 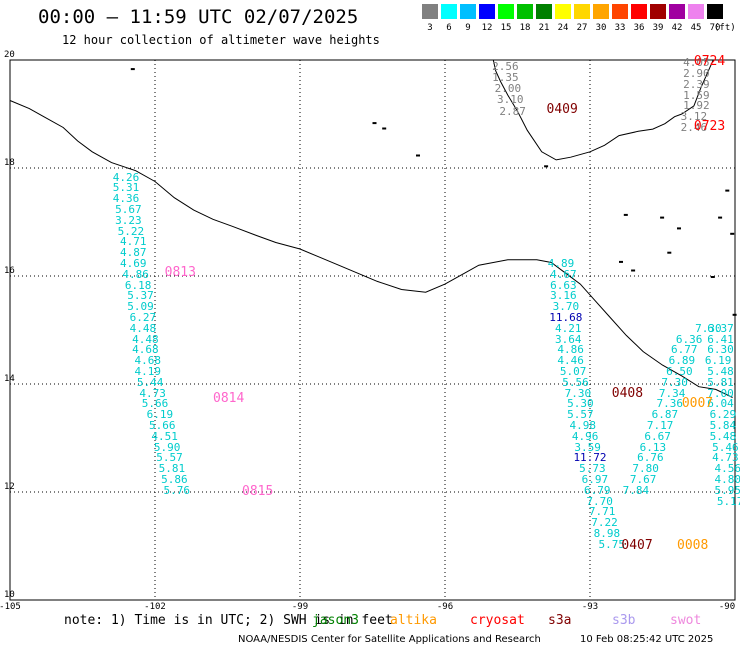 What do you see at coordinates (487, 28) in the screenshot?
I see `legend-level-label: 12` at bounding box center [487, 28].